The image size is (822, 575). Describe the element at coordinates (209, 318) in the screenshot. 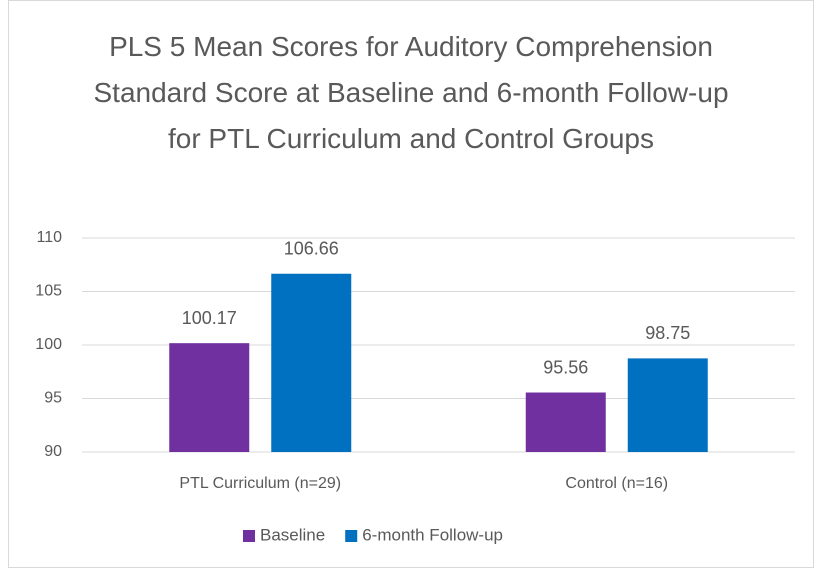

I see `data-label: 100.17` at that location.